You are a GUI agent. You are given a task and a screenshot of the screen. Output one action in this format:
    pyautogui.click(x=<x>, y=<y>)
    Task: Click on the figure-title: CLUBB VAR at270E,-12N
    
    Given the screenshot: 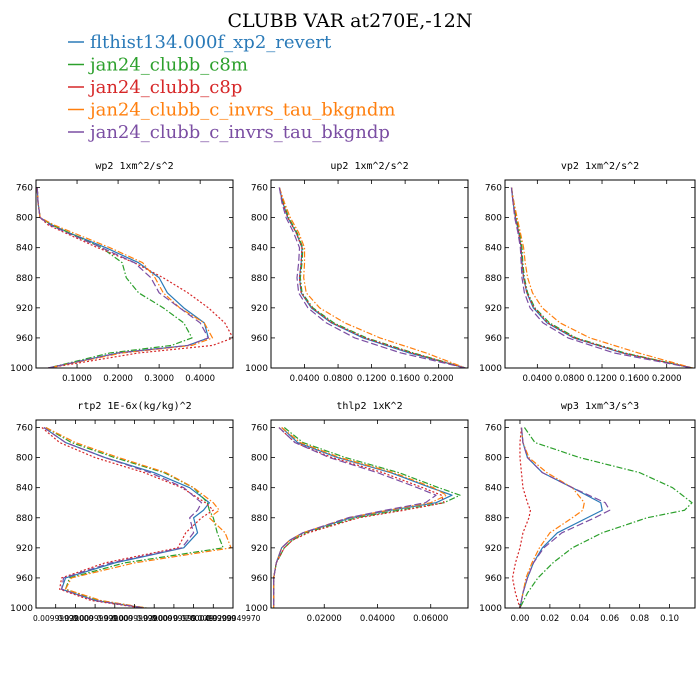 What is the action you would take?
    pyautogui.click(x=350, y=21)
    